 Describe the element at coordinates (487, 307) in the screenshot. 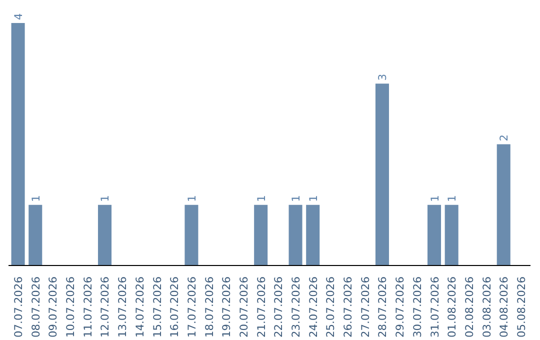

I see `x-tick-label: 03.08.2026` at that location.